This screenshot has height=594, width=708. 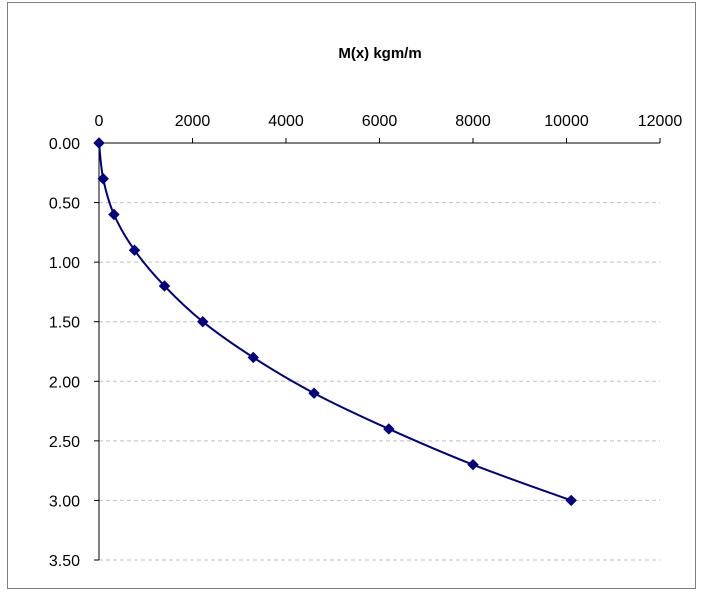 What do you see at coordinates (193, 121) in the screenshot?
I see `x-tick-label-2000: 2000` at bounding box center [193, 121].